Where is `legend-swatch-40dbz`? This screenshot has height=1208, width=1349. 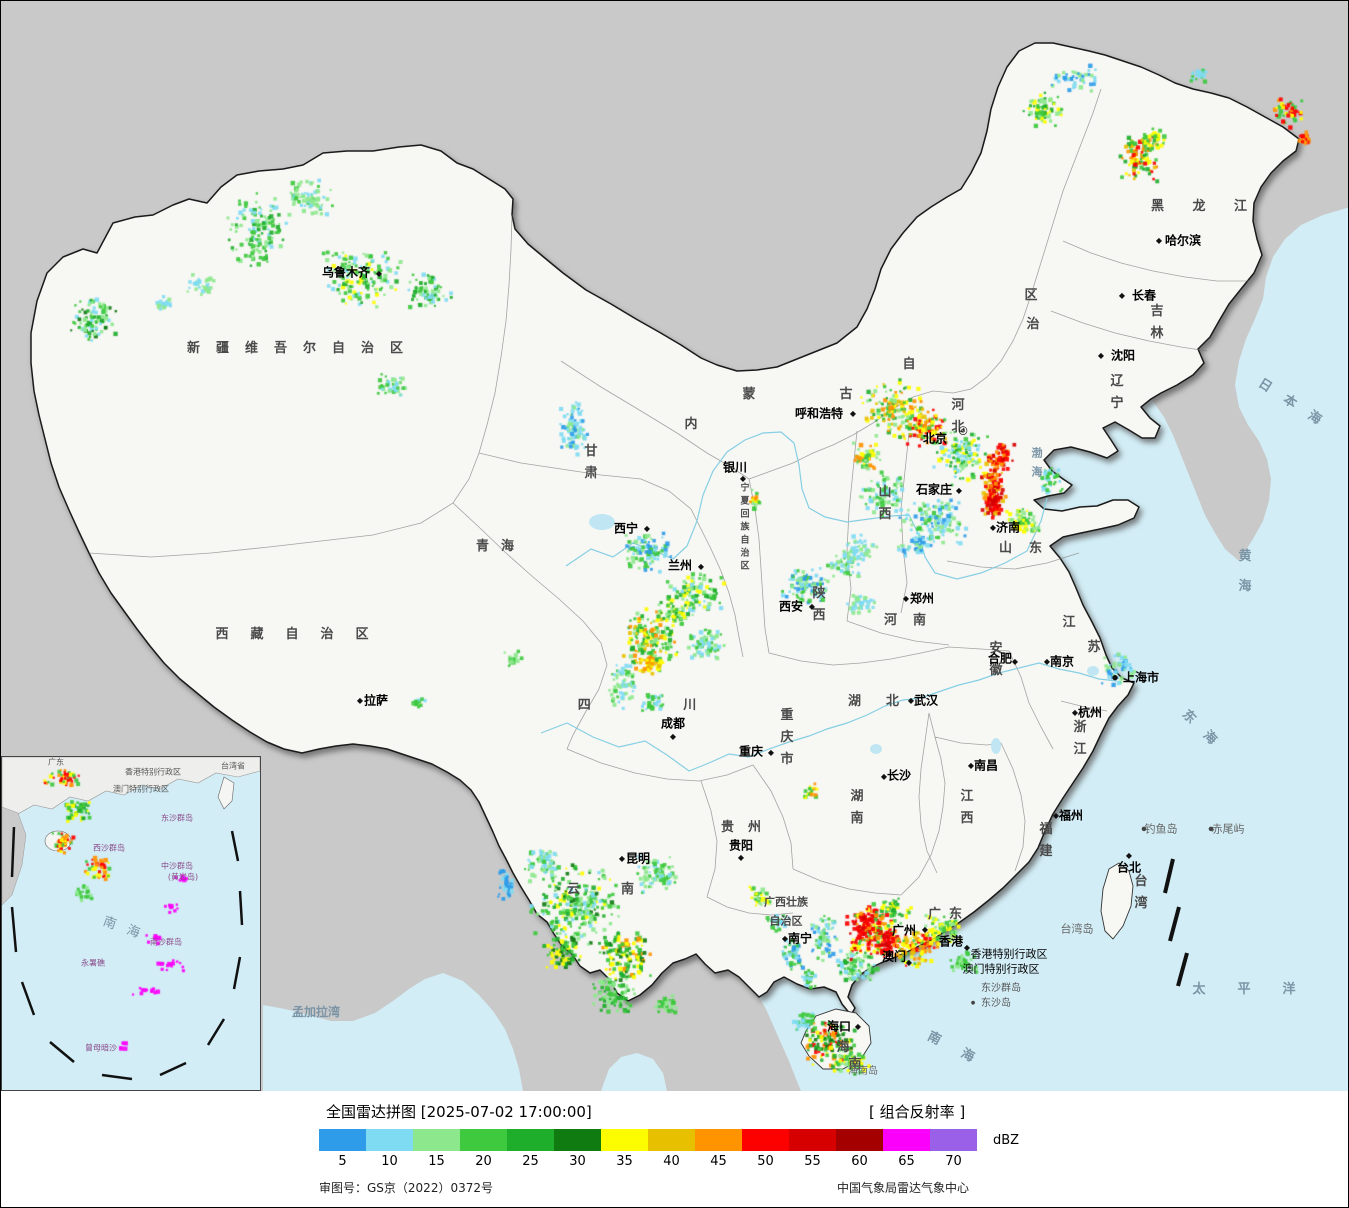
legend-swatch-40dbz is located at coordinates (671, 1140).